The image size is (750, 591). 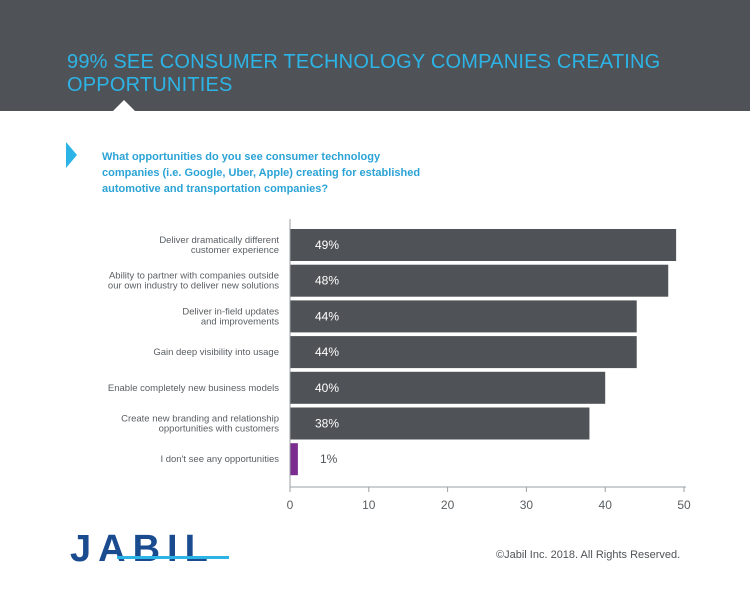 What do you see at coordinates (173, 557) in the screenshot?
I see `logo-accent-line` at bounding box center [173, 557].